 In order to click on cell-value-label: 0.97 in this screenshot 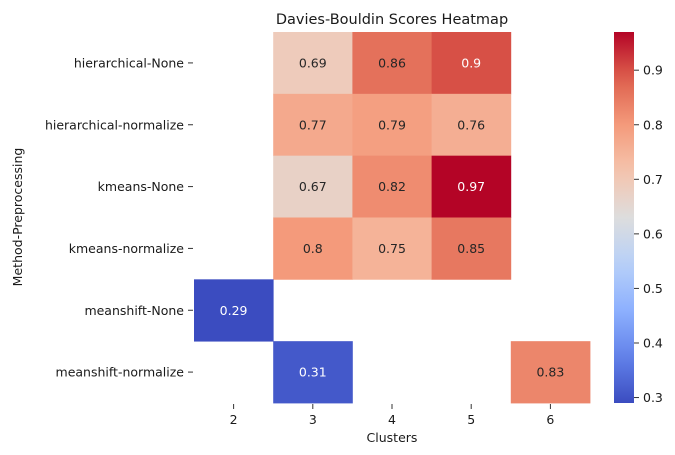, I will do `click(471, 186)`.